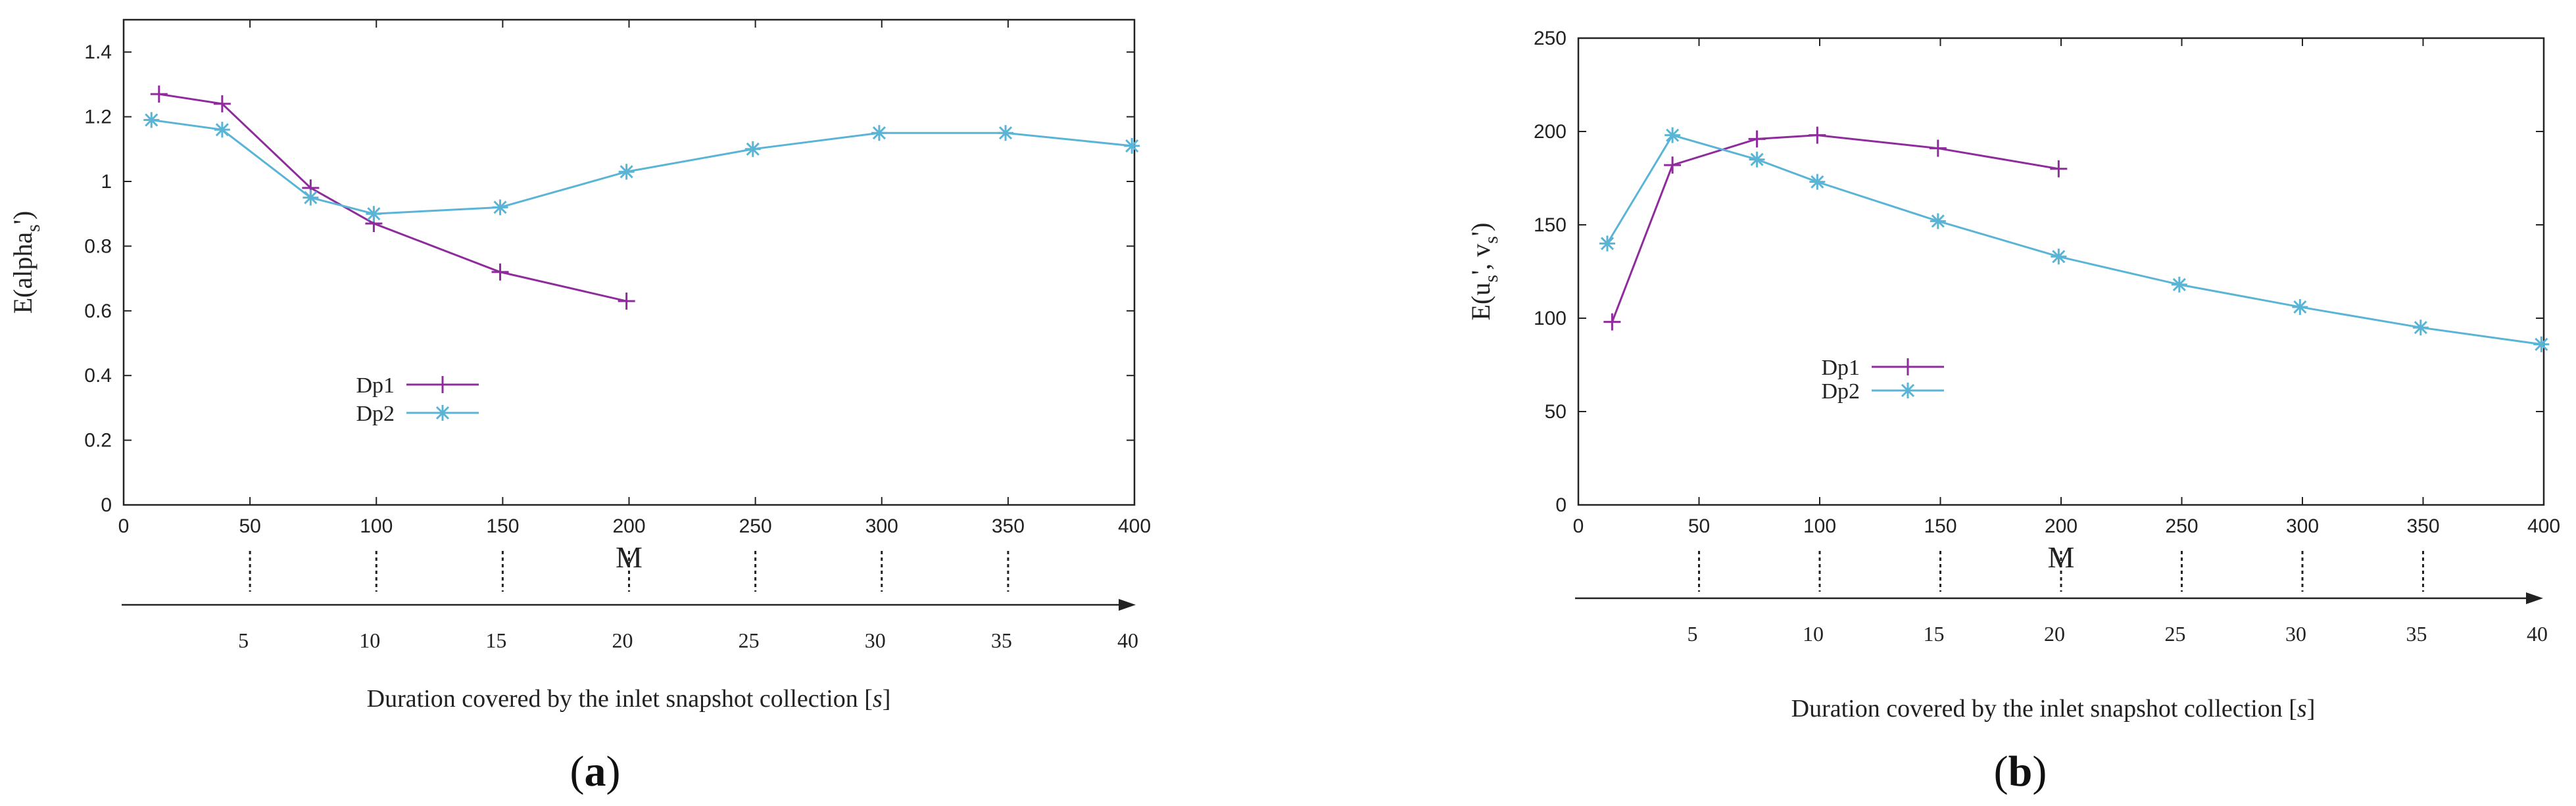 The height and width of the screenshot is (806, 2576). Describe the element at coordinates (641, 167) in the screenshot. I see `series-line-dp2` at that location.